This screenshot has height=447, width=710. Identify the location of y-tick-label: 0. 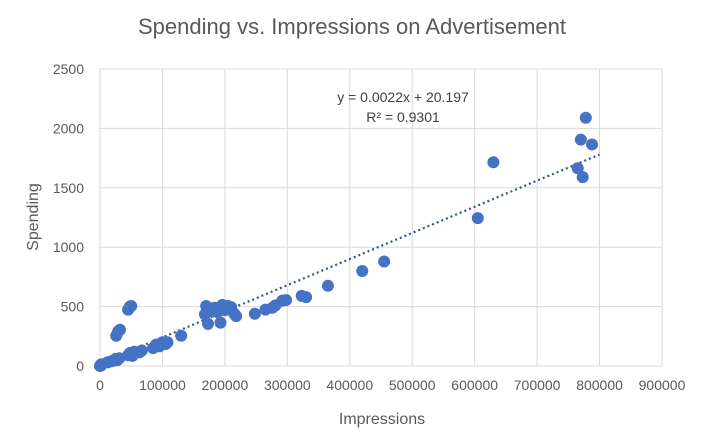
(80, 366).